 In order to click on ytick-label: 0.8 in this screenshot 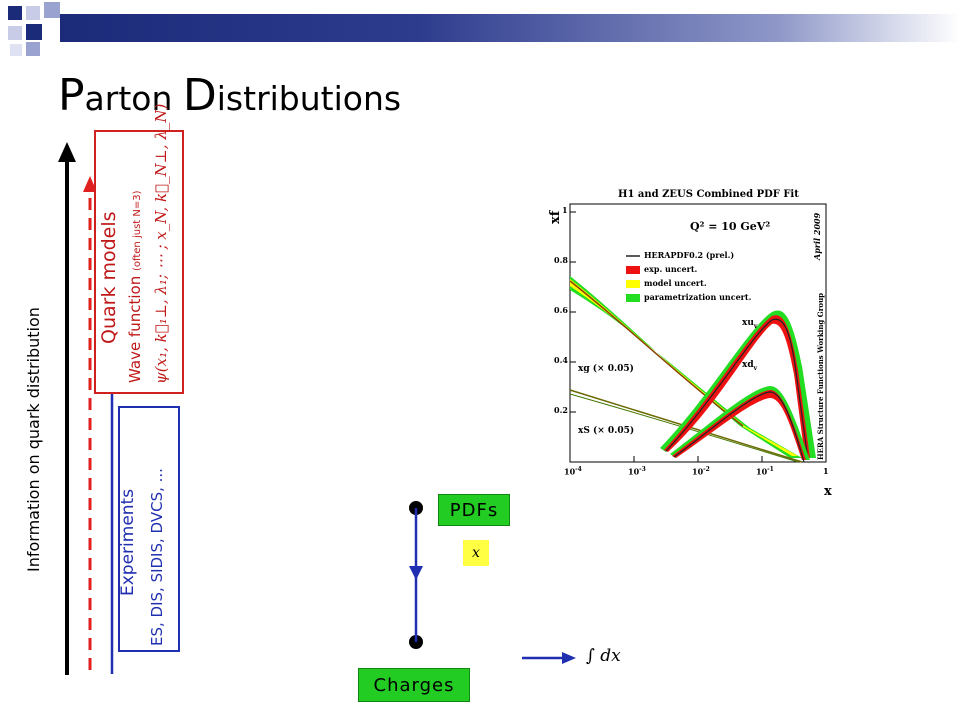, I will do `click(561, 260)`.